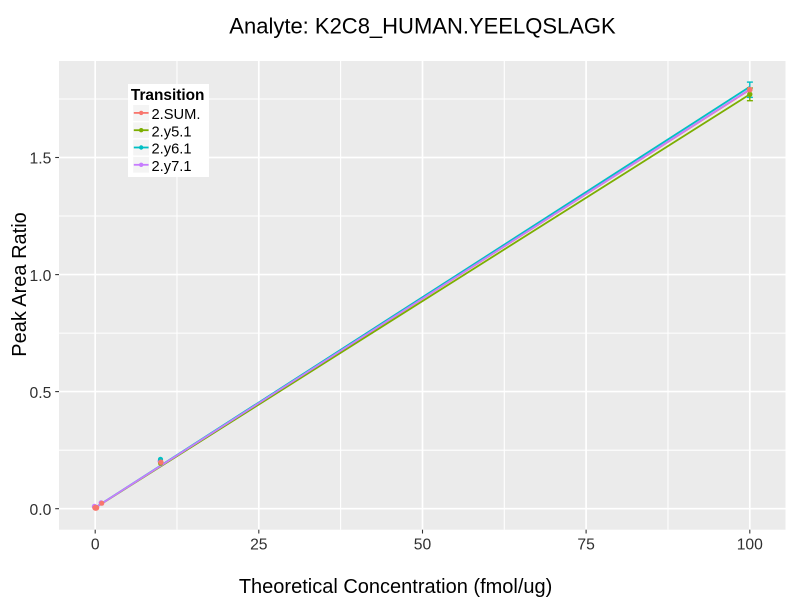 Image resolution: width=800 pixels, height=600 pixels. I want to click on svg-text: Analyte: K2C8_HUMAN.YEELQSLAGK, so click(422, 26).